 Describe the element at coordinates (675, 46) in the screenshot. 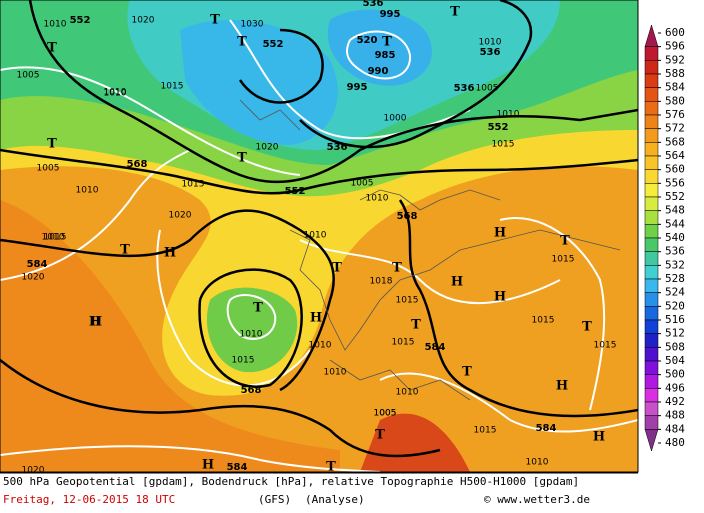

I see `legend-label: 596` at that location.